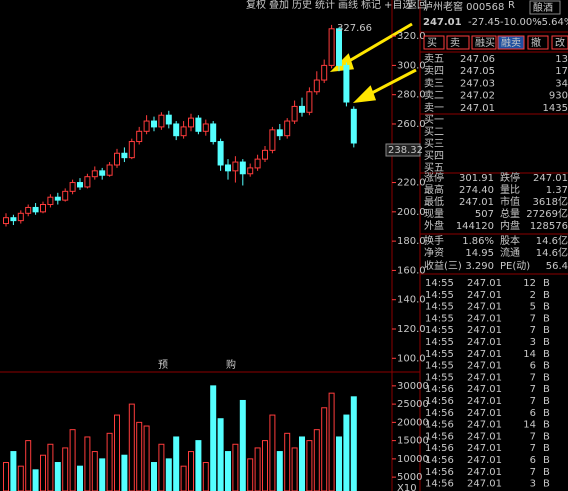 This screenshot has width=568, height=491. I want to click on sector-pct: -5.64%, so click(553, 22).